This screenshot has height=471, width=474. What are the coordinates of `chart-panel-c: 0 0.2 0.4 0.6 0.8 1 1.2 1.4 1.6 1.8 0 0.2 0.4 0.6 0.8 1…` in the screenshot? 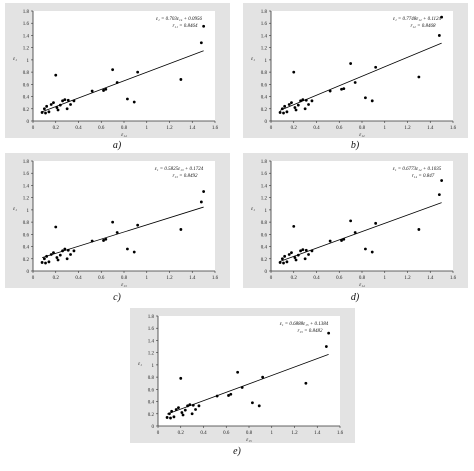 It's located at (117, 220).